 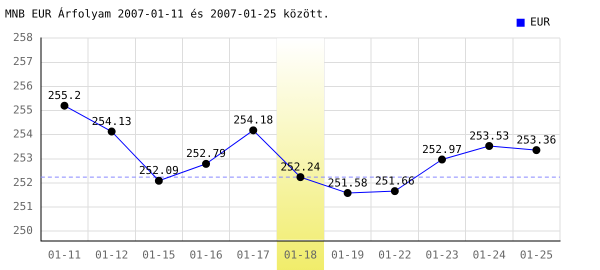 What do you see at coordinates (22, 206) in the screenshot?
I see `y-tick-label: 251` at bounding box center [22, 206].